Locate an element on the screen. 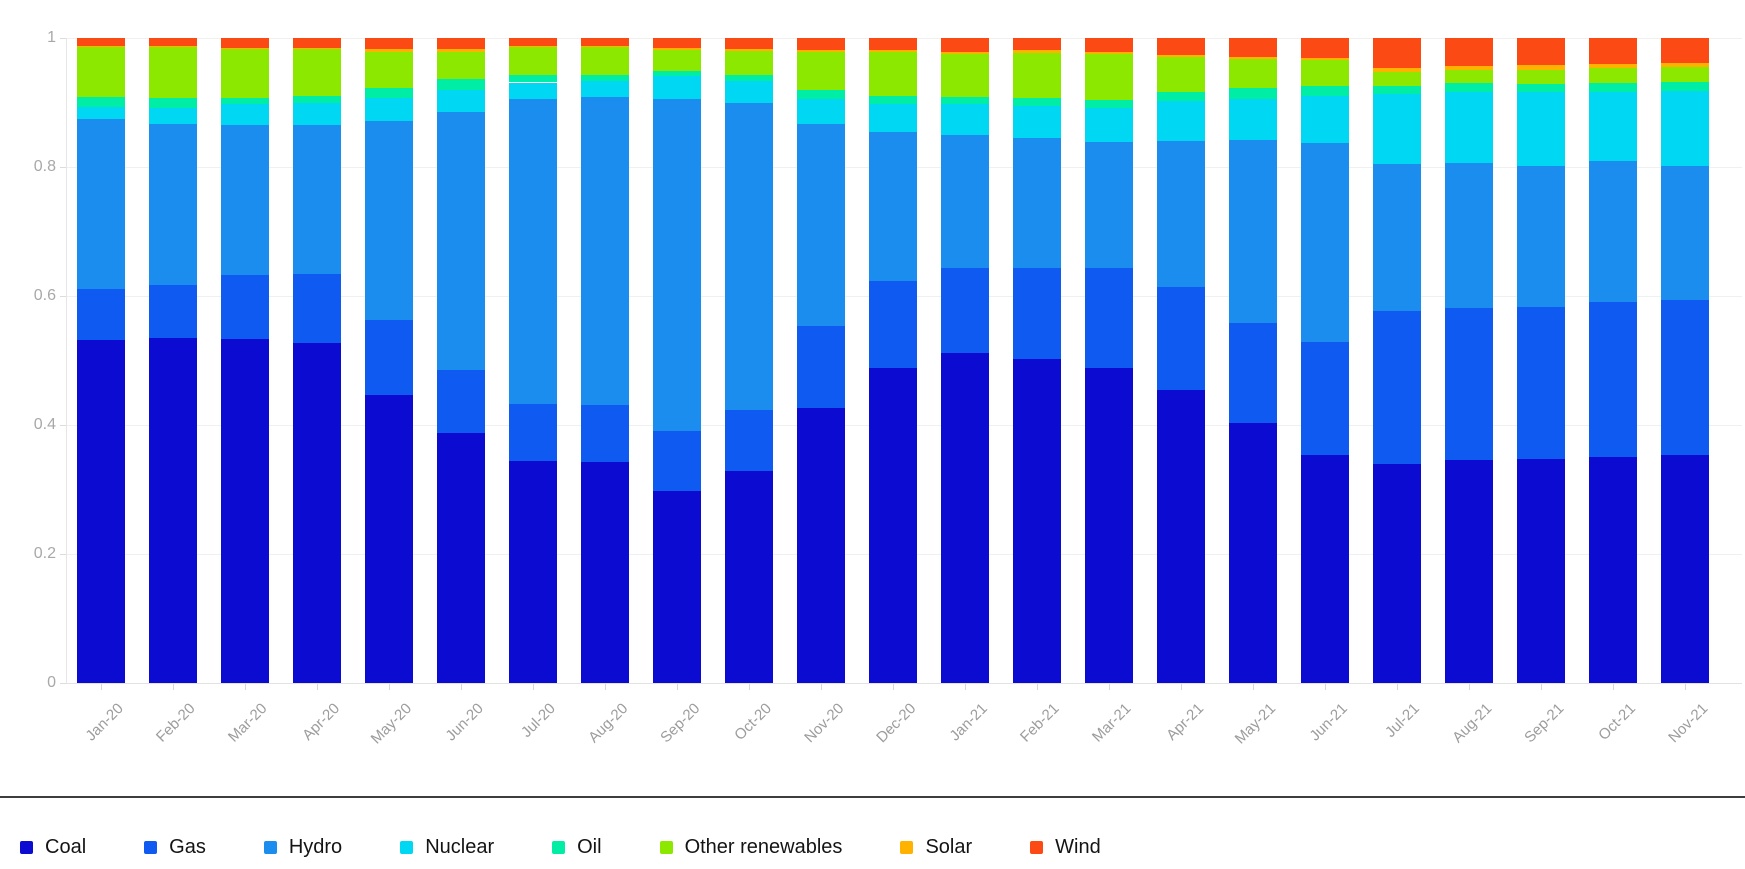 The image size is (1745, 869). legend-item-other-renewables: Other renewables is located at coordinates (750, 847).